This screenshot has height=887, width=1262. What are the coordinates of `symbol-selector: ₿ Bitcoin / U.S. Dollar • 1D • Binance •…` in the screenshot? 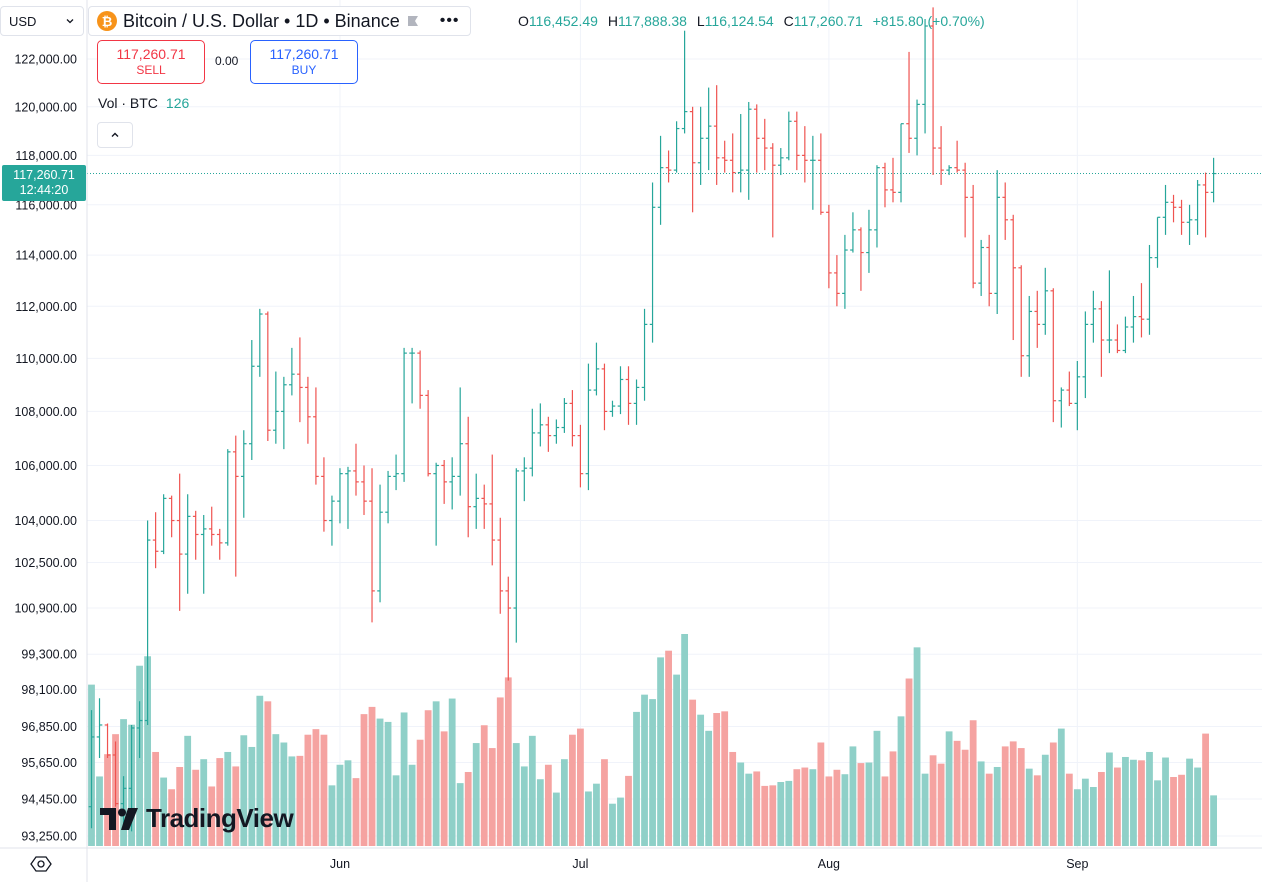 It's located at (279, 21).